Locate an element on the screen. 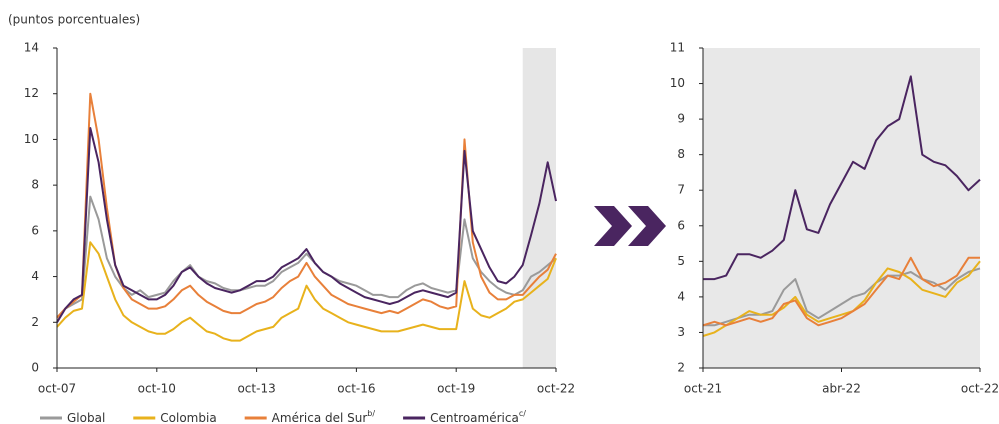 The image size is (999, 424). legend-item: América del Surb/ is located at coordinates (310, 416).